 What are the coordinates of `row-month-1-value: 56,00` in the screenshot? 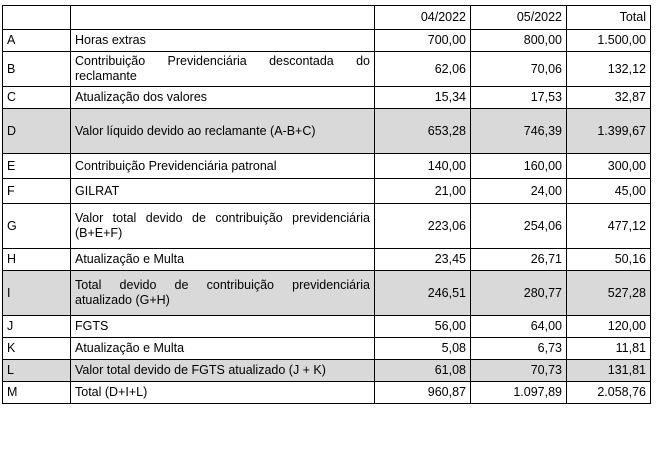 It's located at (422, 326).